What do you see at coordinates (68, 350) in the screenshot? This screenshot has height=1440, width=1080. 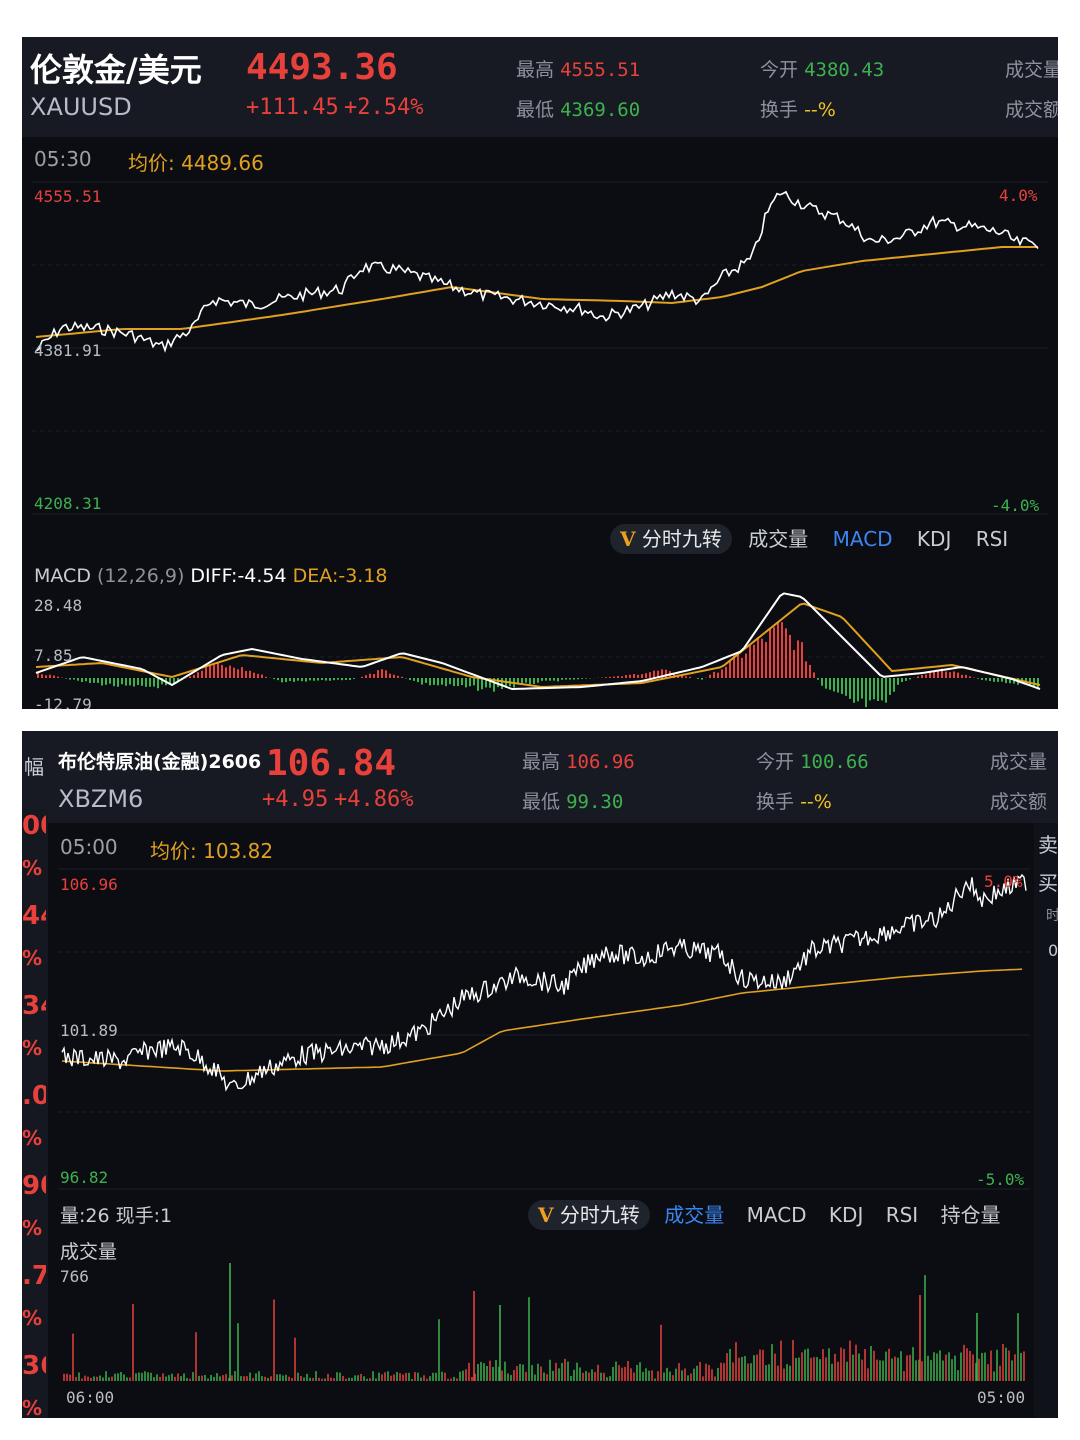 I see `axis-mid-price: 4381.91` at bounding box center [68, 350].